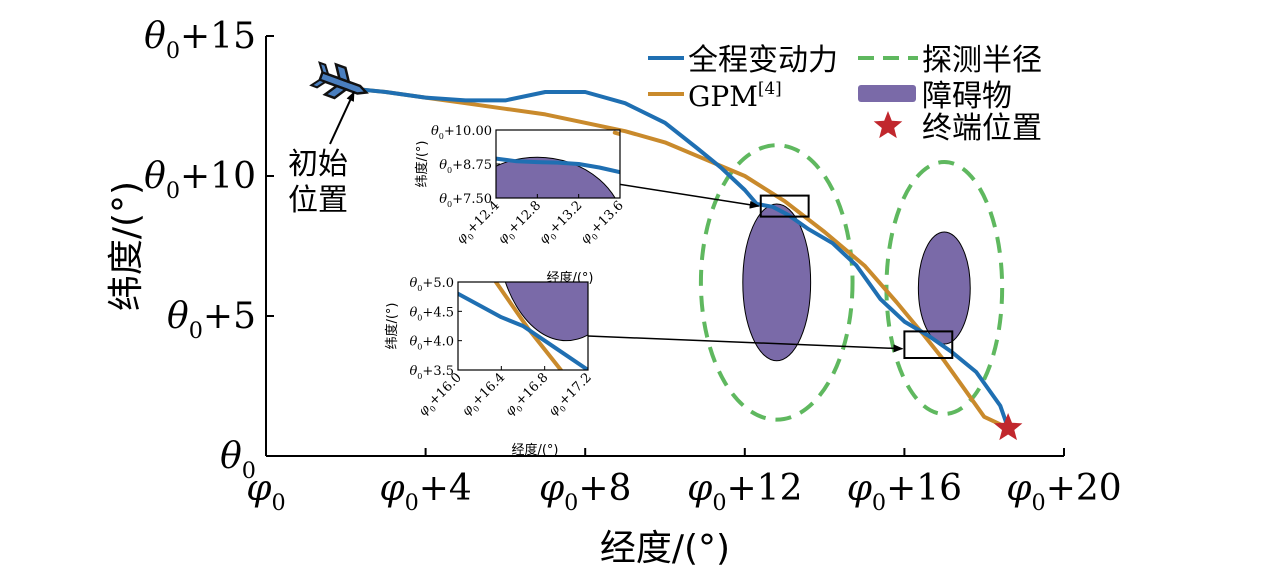 The image size is (1276, 576). What do you see at coordinates (431, 313) in the screenshot?
I see `inset-2-y-tick-label: θ0+4.5` at bounding box center [431, 313].